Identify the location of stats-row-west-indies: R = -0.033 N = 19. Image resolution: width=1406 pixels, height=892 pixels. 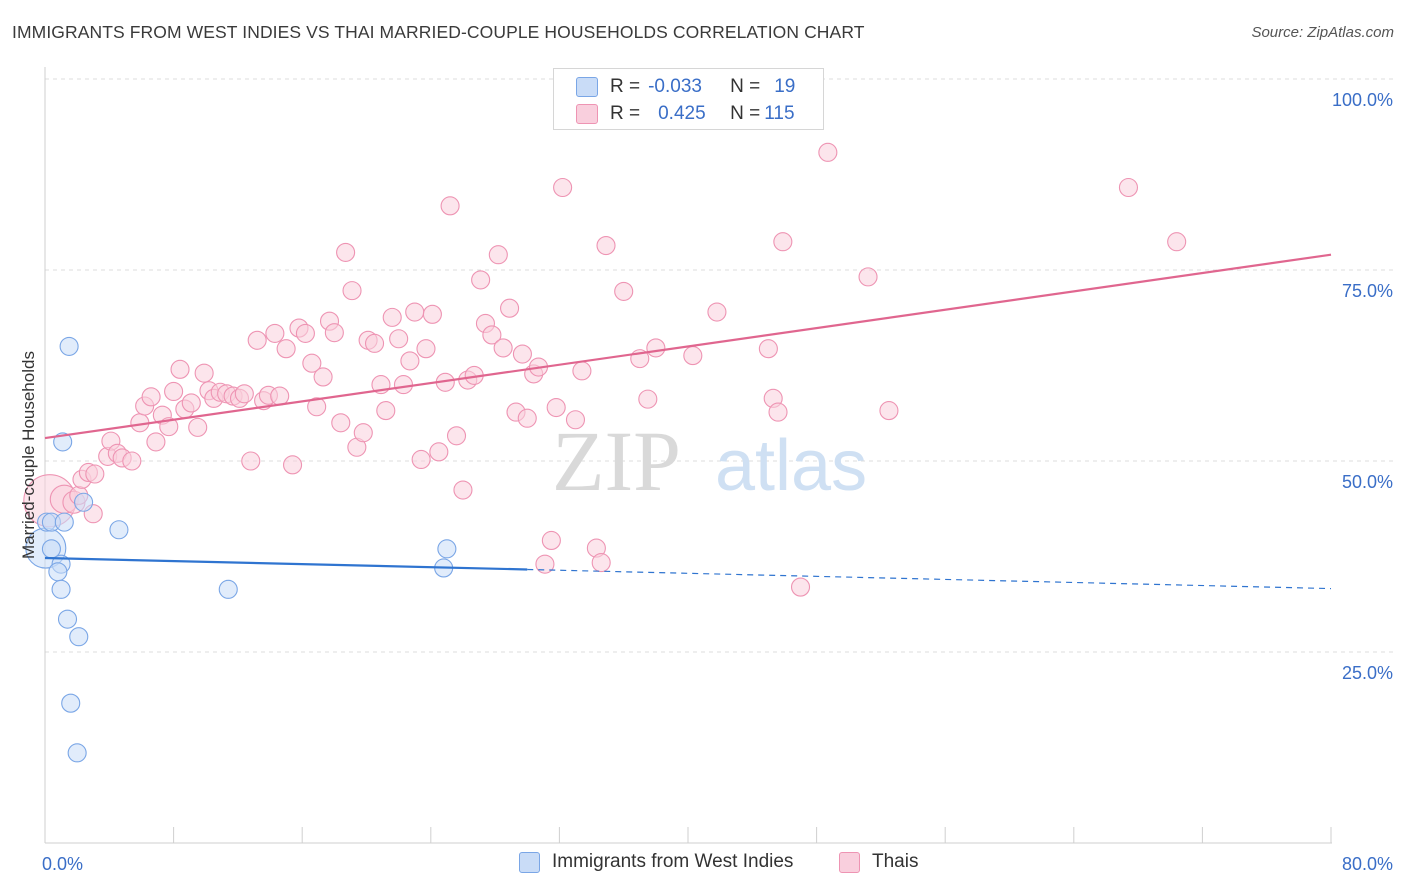
(685, 87).